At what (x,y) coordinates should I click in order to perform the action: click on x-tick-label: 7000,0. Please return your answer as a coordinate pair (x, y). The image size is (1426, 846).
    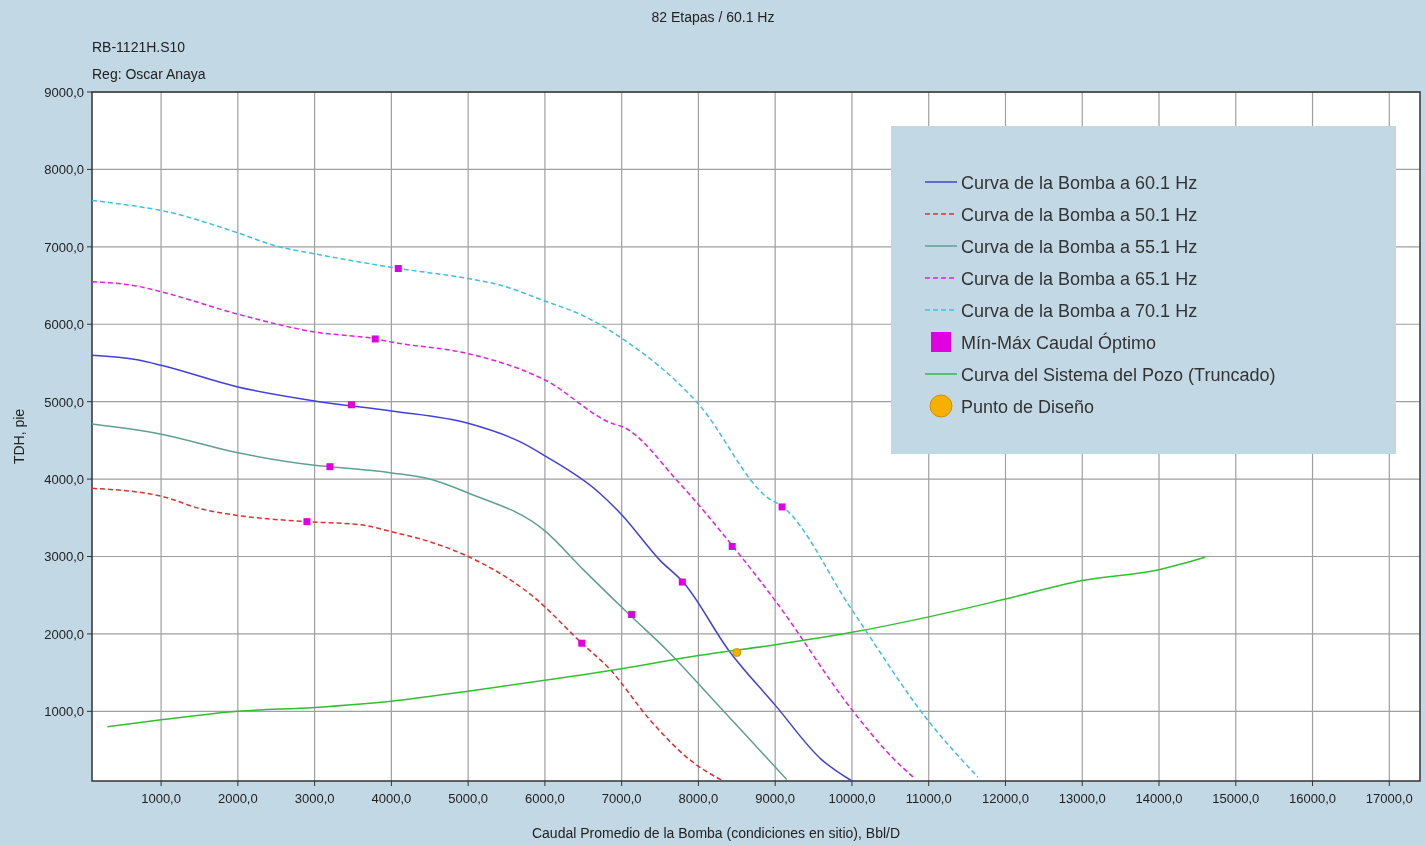
    Looking at the image, I should click on (621, 798).